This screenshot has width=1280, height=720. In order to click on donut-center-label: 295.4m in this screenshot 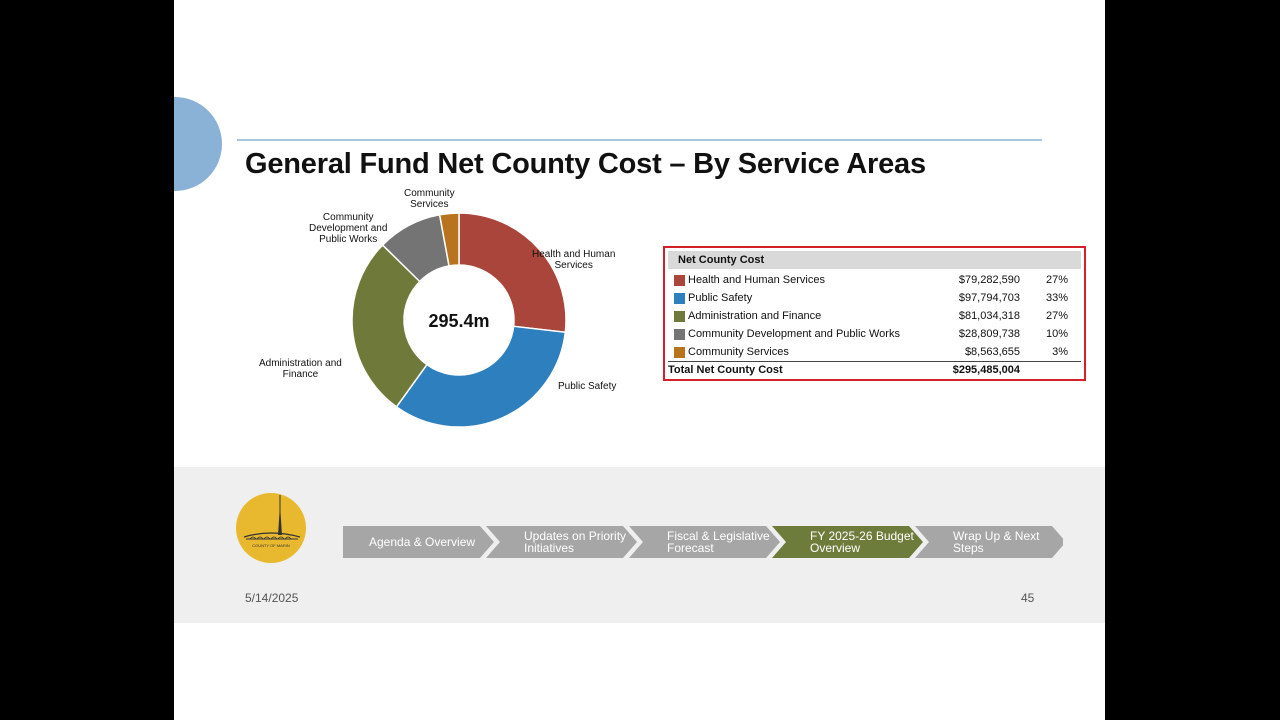, I will do `click(458, 321)`.